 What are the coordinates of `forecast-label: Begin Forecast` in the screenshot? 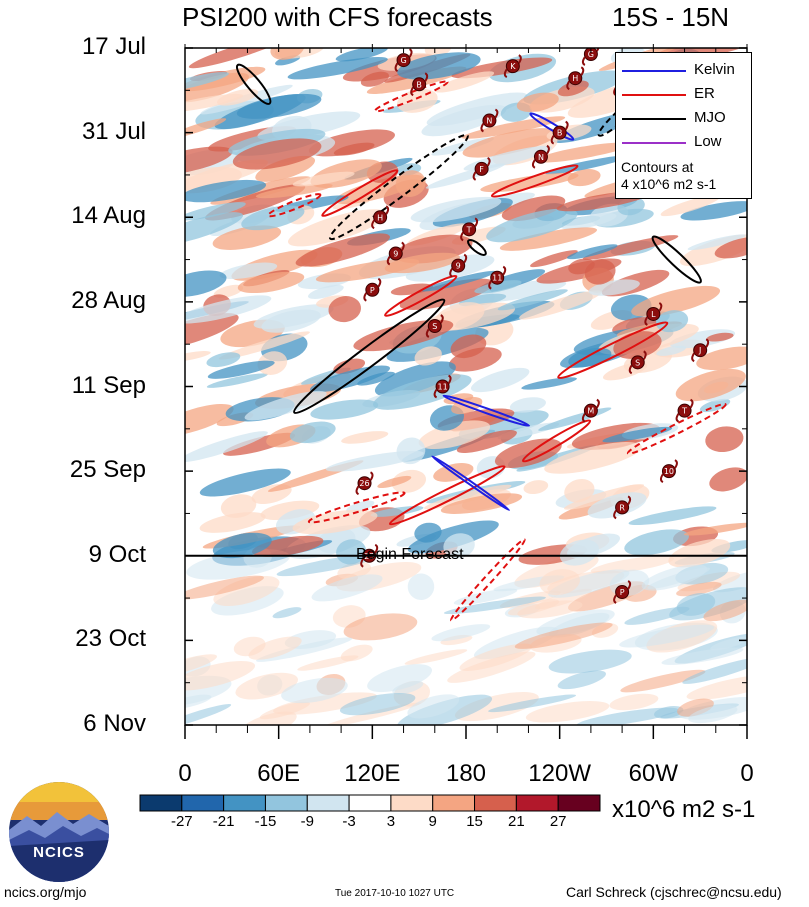 It's located at (410, 554).